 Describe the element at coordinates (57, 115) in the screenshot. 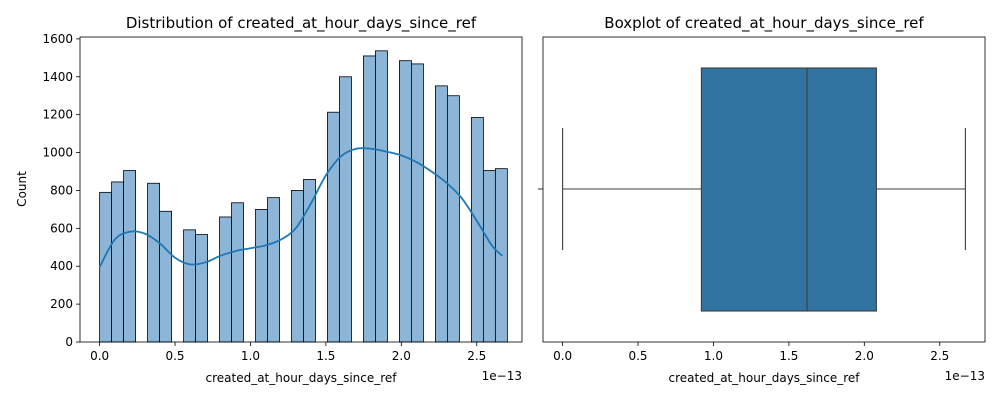

I see `y-tick-label: 1200` at that location.